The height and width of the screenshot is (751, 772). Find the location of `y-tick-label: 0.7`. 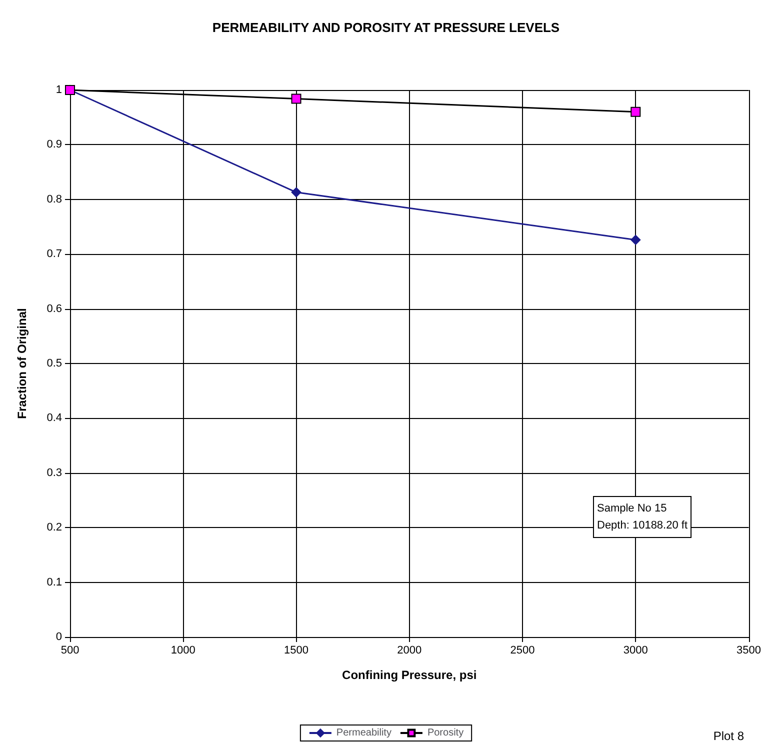

y-tick-label: 0.7 is located at coordinates (54, 254).